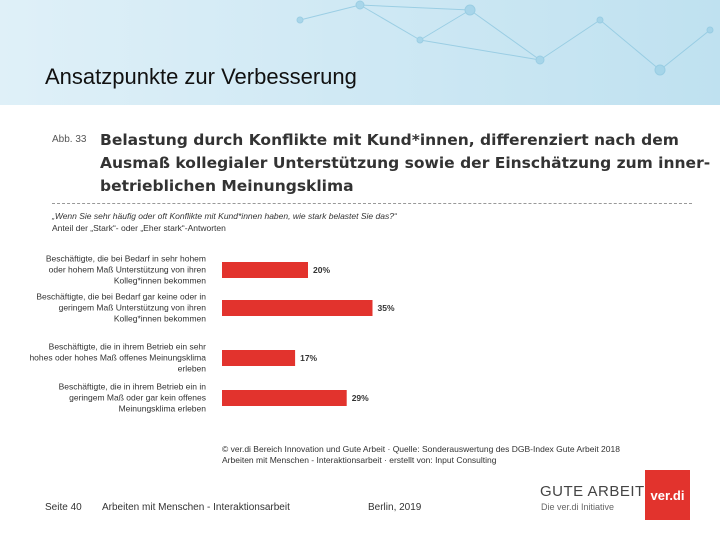  I want to click on chart-title: betrieblichen Meinungsklima, so click(227, 186).